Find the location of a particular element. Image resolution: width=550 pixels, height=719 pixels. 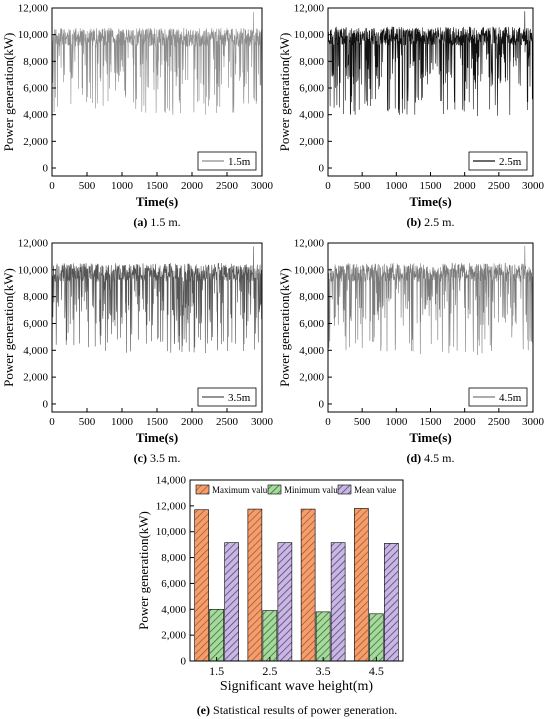

caption-letter: (d) is located at coordinates (413, 458).